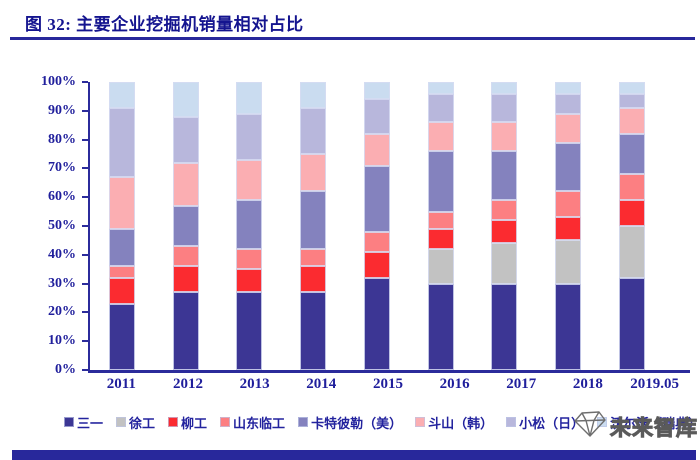 The height and width of the screenshot is (460, 700). I want to click on legend-item-liugong: 柳工, so click(187, 422).